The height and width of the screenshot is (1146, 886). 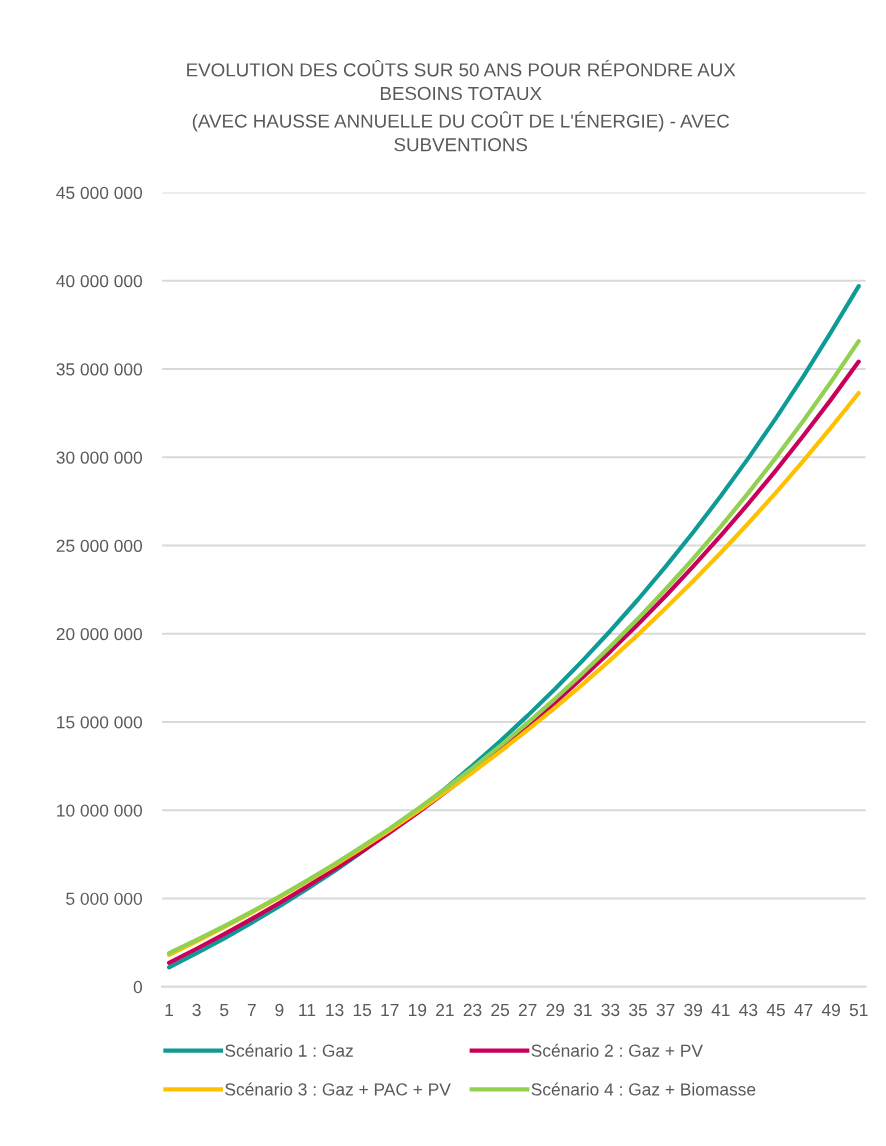 I want to click on y-tick-label: 15 000 000, so click(x=100, y=722).